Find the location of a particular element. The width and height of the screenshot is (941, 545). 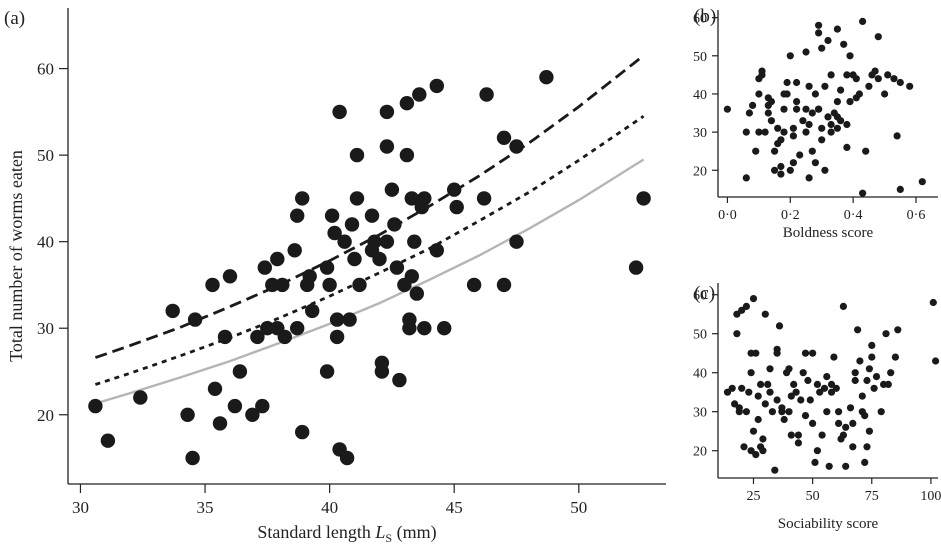

panel-a-x-tick-label: 50 is located at coordinates (578, 507).